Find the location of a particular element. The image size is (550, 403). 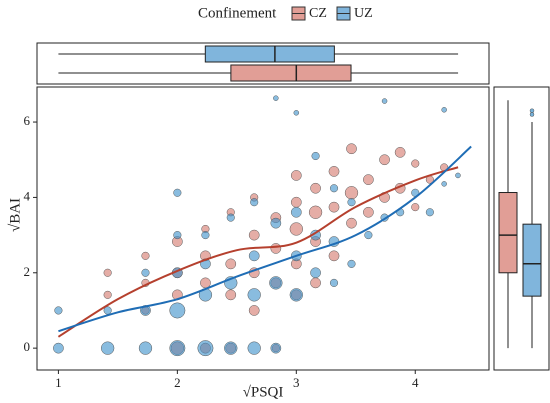

x-tick-label: 3 is located at coordinates (296, 382).